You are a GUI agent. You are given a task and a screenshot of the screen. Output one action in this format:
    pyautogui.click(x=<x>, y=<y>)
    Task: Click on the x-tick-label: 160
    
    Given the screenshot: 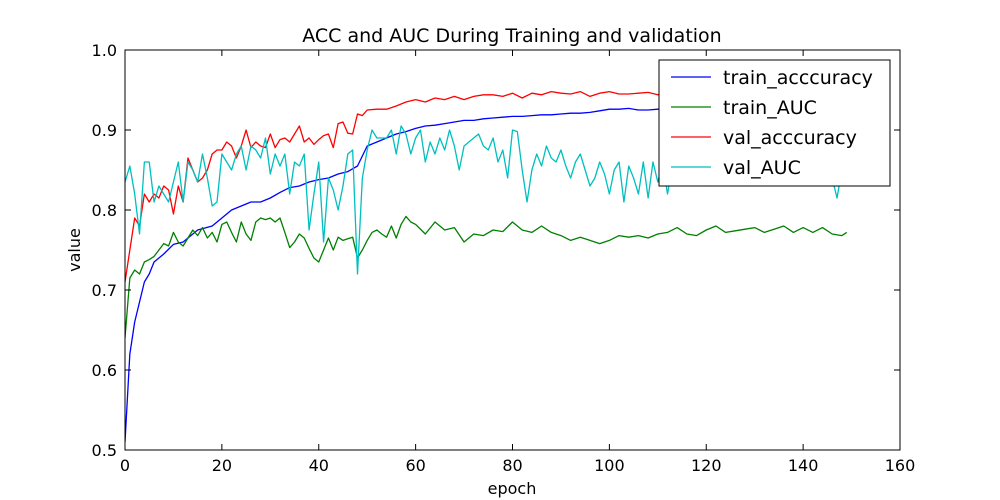 What is the action you would take?
    pyautogui.click(x=900, y=465)
    